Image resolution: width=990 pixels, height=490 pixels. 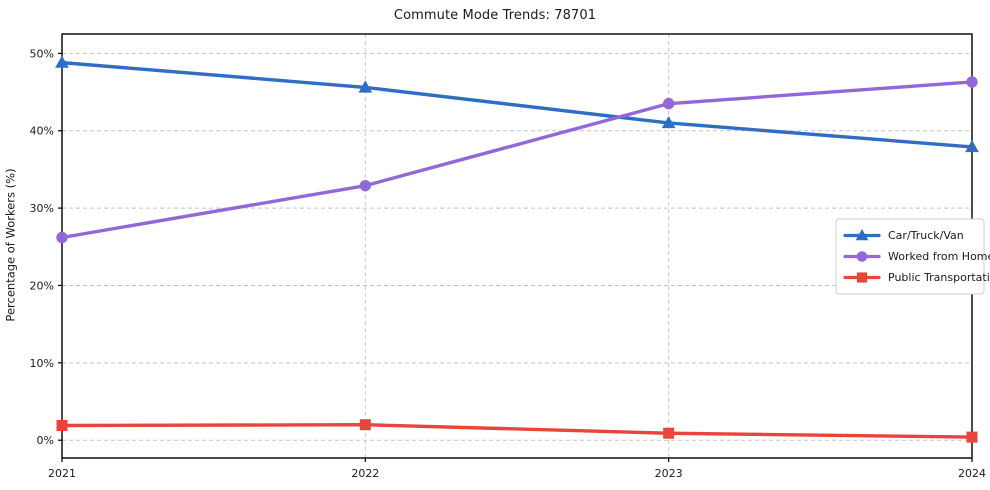 What do you see at coordinates (365, 473) in the screenshot?
I see `x-tick-label-2022: 2022` at bounding box center [365, 473].